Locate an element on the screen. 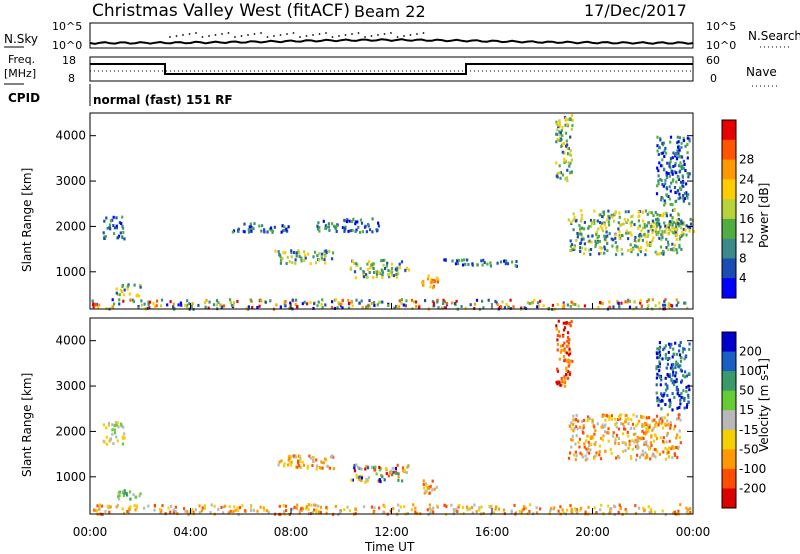 The image size is (800, 554). nsearch-point is located at coordinates (410, 35).